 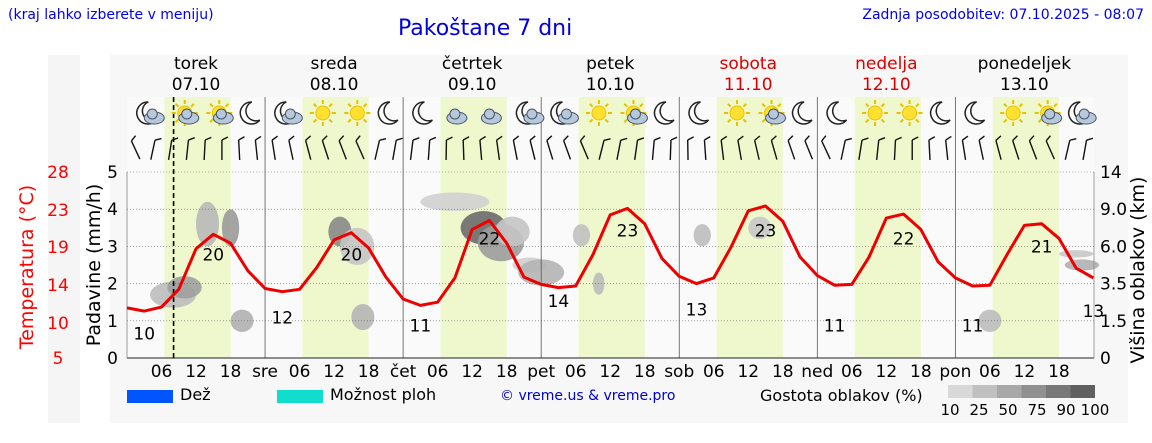 I want to click on precip-axis-label: Padavine (mm/h), so click(x=94, y=265).